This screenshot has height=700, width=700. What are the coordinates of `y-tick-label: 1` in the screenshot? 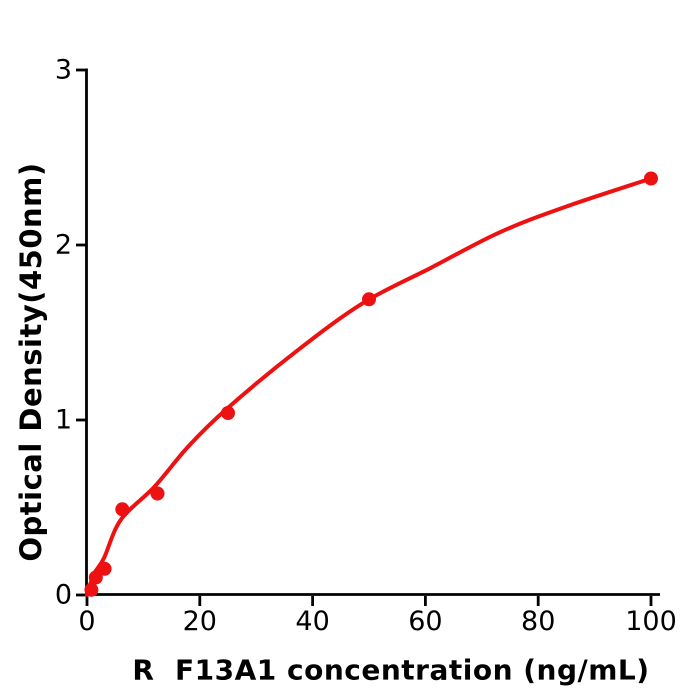 It's located at (63, 420).